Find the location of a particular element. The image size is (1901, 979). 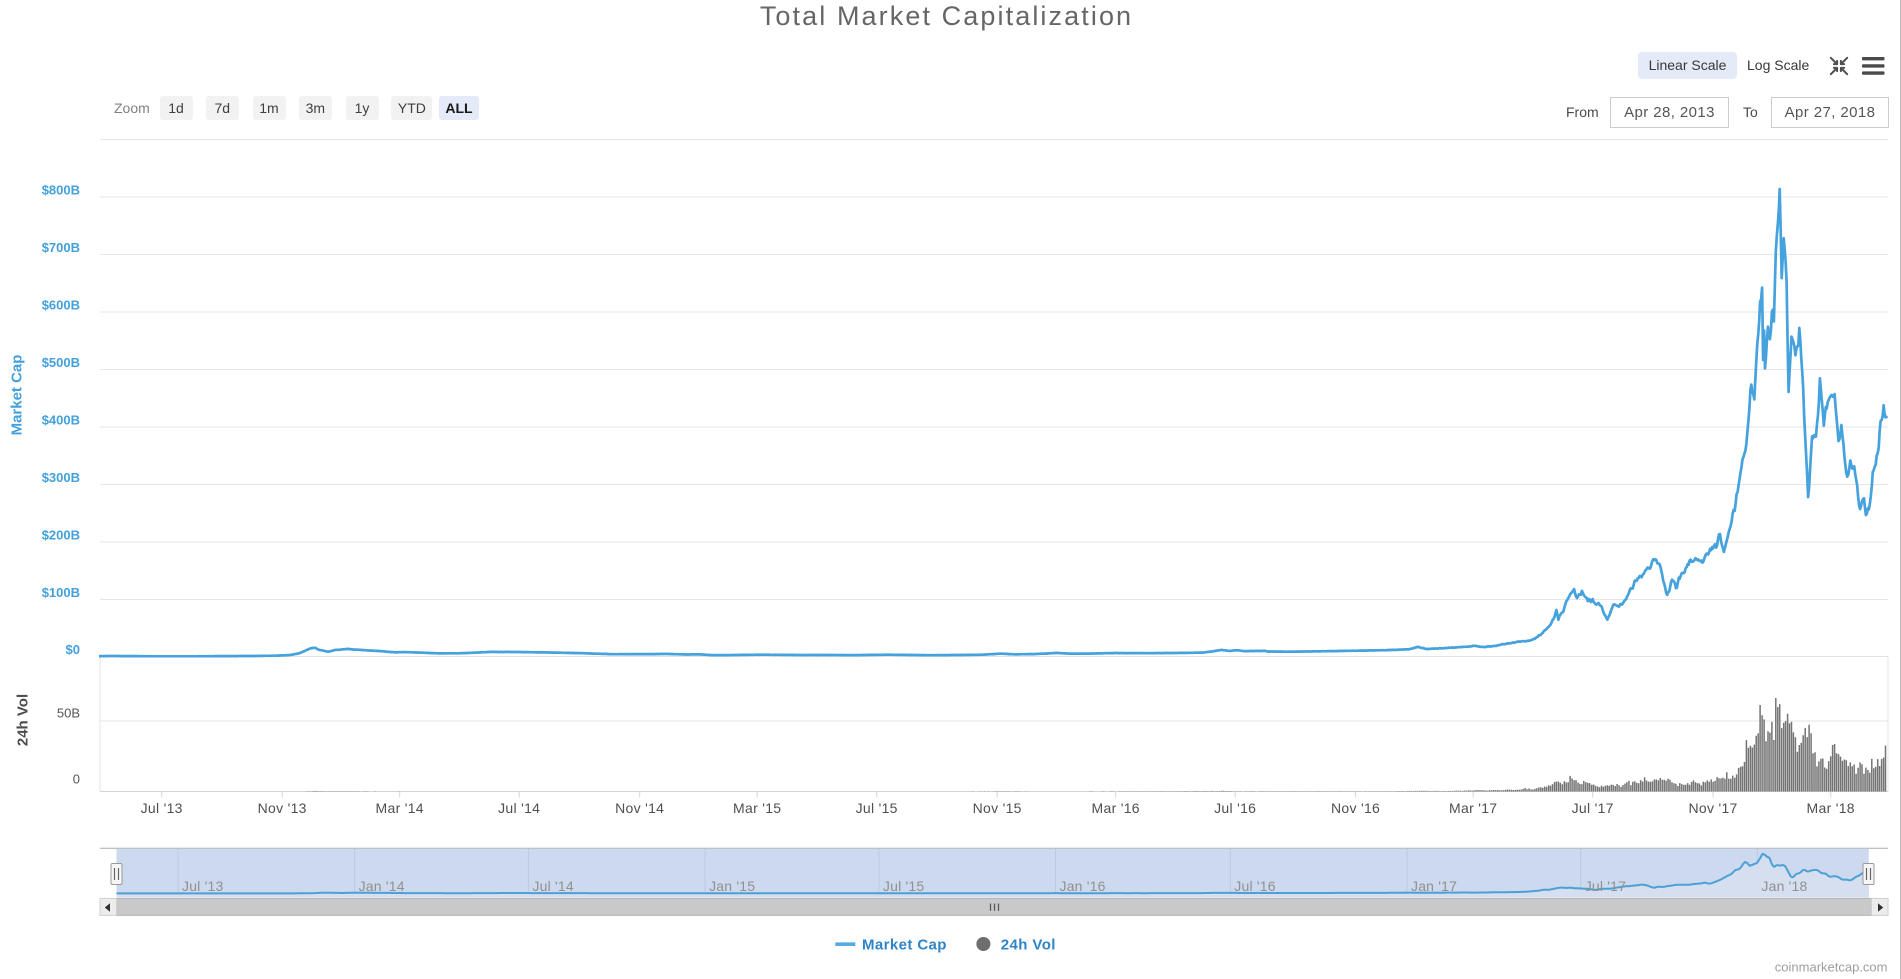

svg-text: Nov '13 is located at coordinates (282, 808).